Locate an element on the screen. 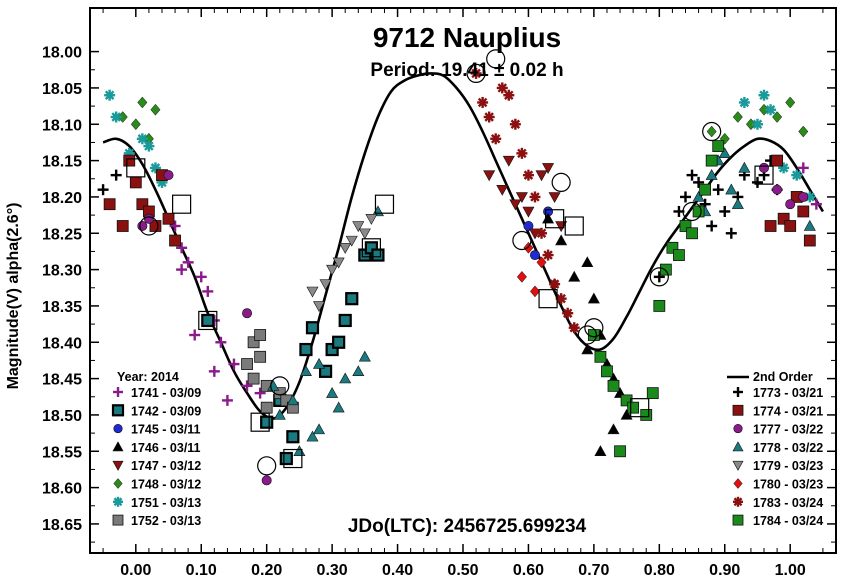  y-tick-label: 18.30 is located at coordinates (62, 271).